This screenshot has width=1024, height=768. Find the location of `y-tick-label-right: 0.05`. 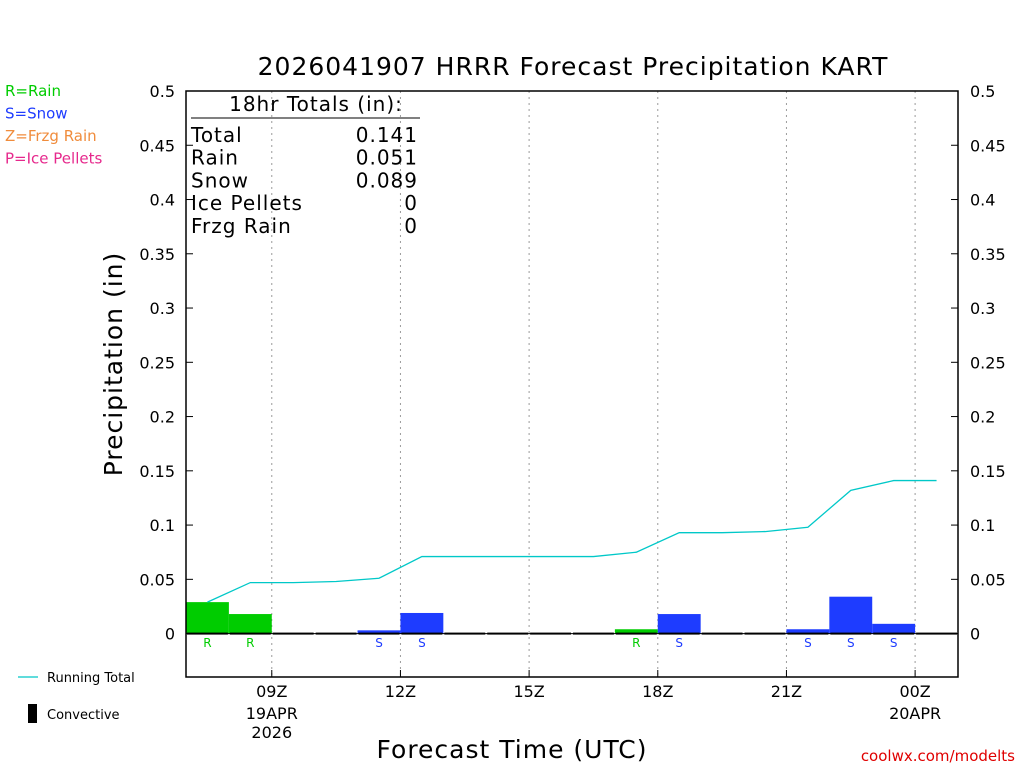

y-tick-label-right: 0.05 is located at coordinates (988, 579).